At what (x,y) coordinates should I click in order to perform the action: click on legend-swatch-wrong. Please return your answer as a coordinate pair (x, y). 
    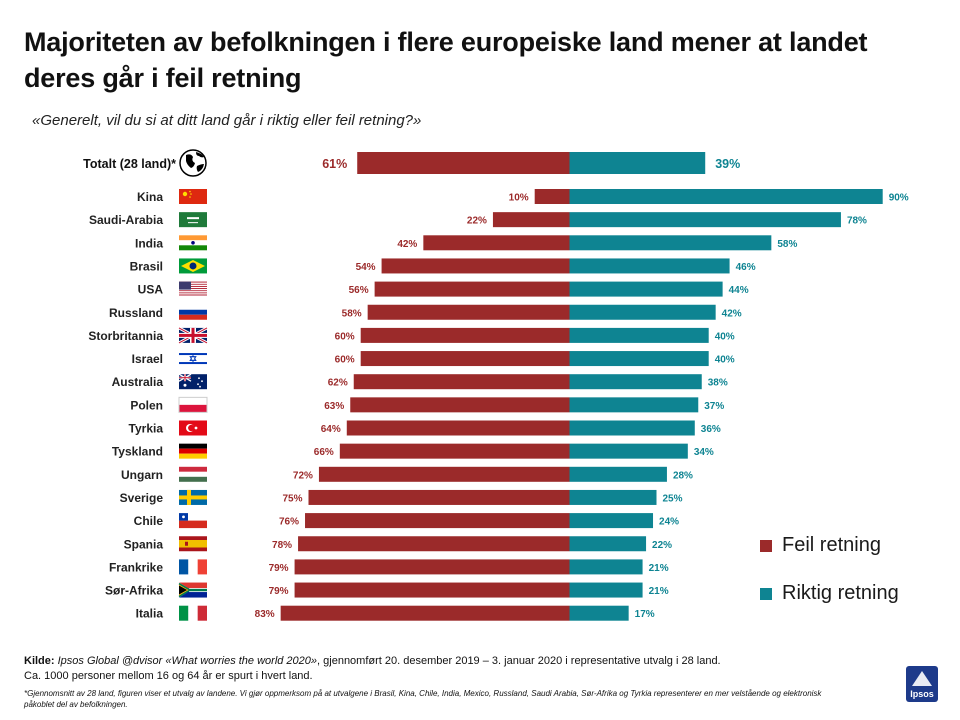
    Looking at the image, I should click on (766, 545).